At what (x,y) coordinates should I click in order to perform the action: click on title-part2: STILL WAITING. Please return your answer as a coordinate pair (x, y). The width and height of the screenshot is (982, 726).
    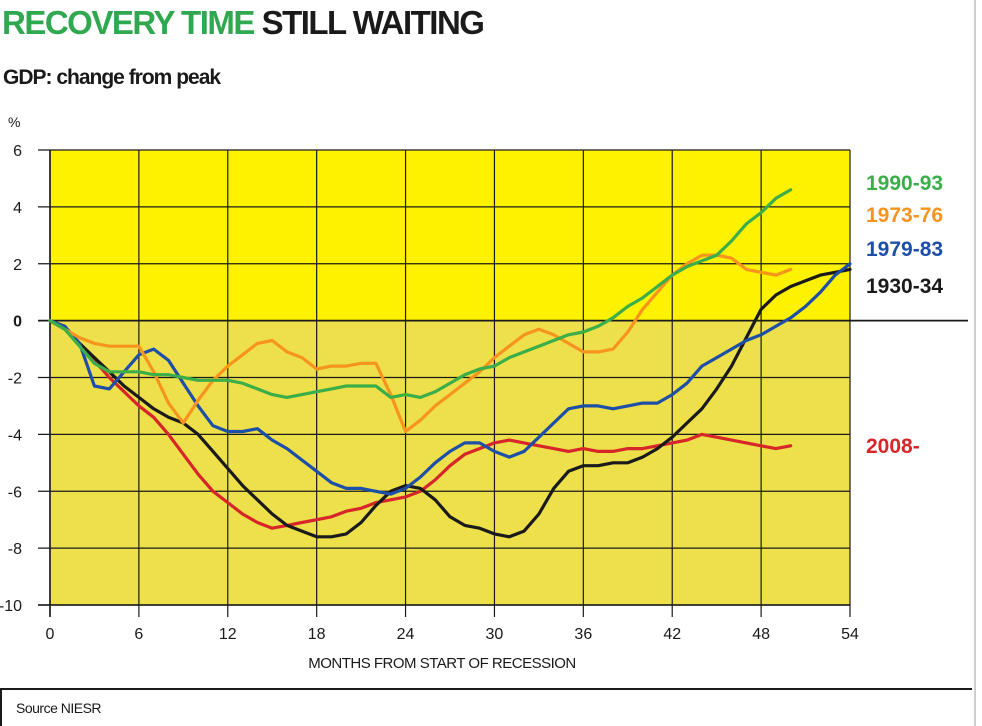
    Looking at the image, I should click on (373, 22).